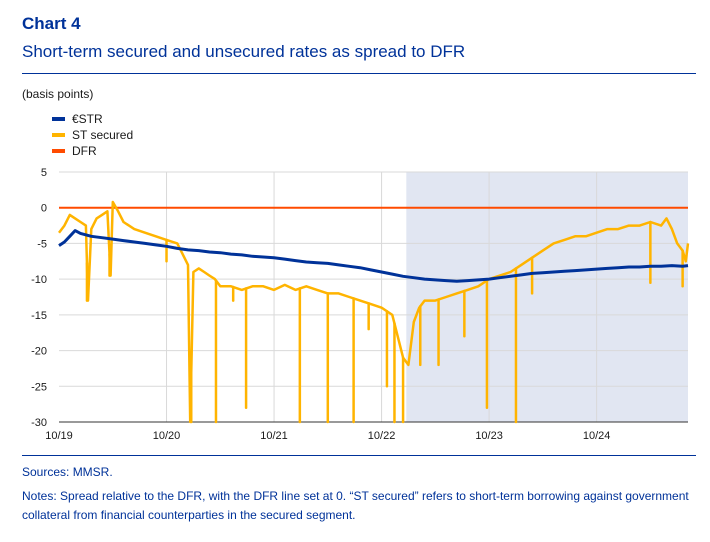  What do you see at coordinates (382, 436) in the screenshot?
I see `x-tick-label: 10/22` at bounding box center [382, 436].